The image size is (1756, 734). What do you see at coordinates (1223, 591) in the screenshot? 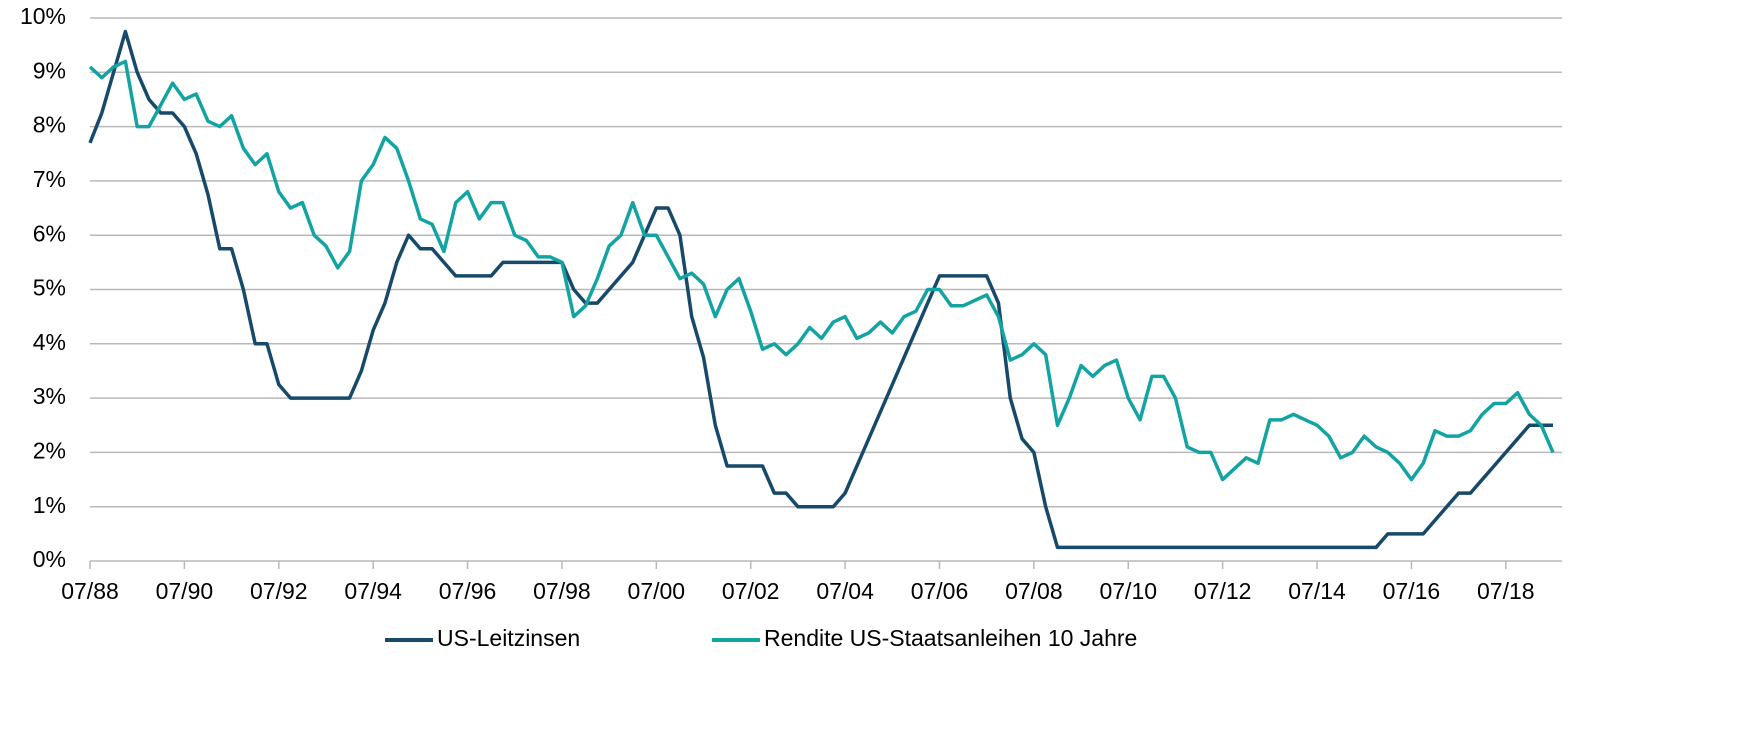
I see `x-tick-label: 07/12` at bounding box center [1223, 591].